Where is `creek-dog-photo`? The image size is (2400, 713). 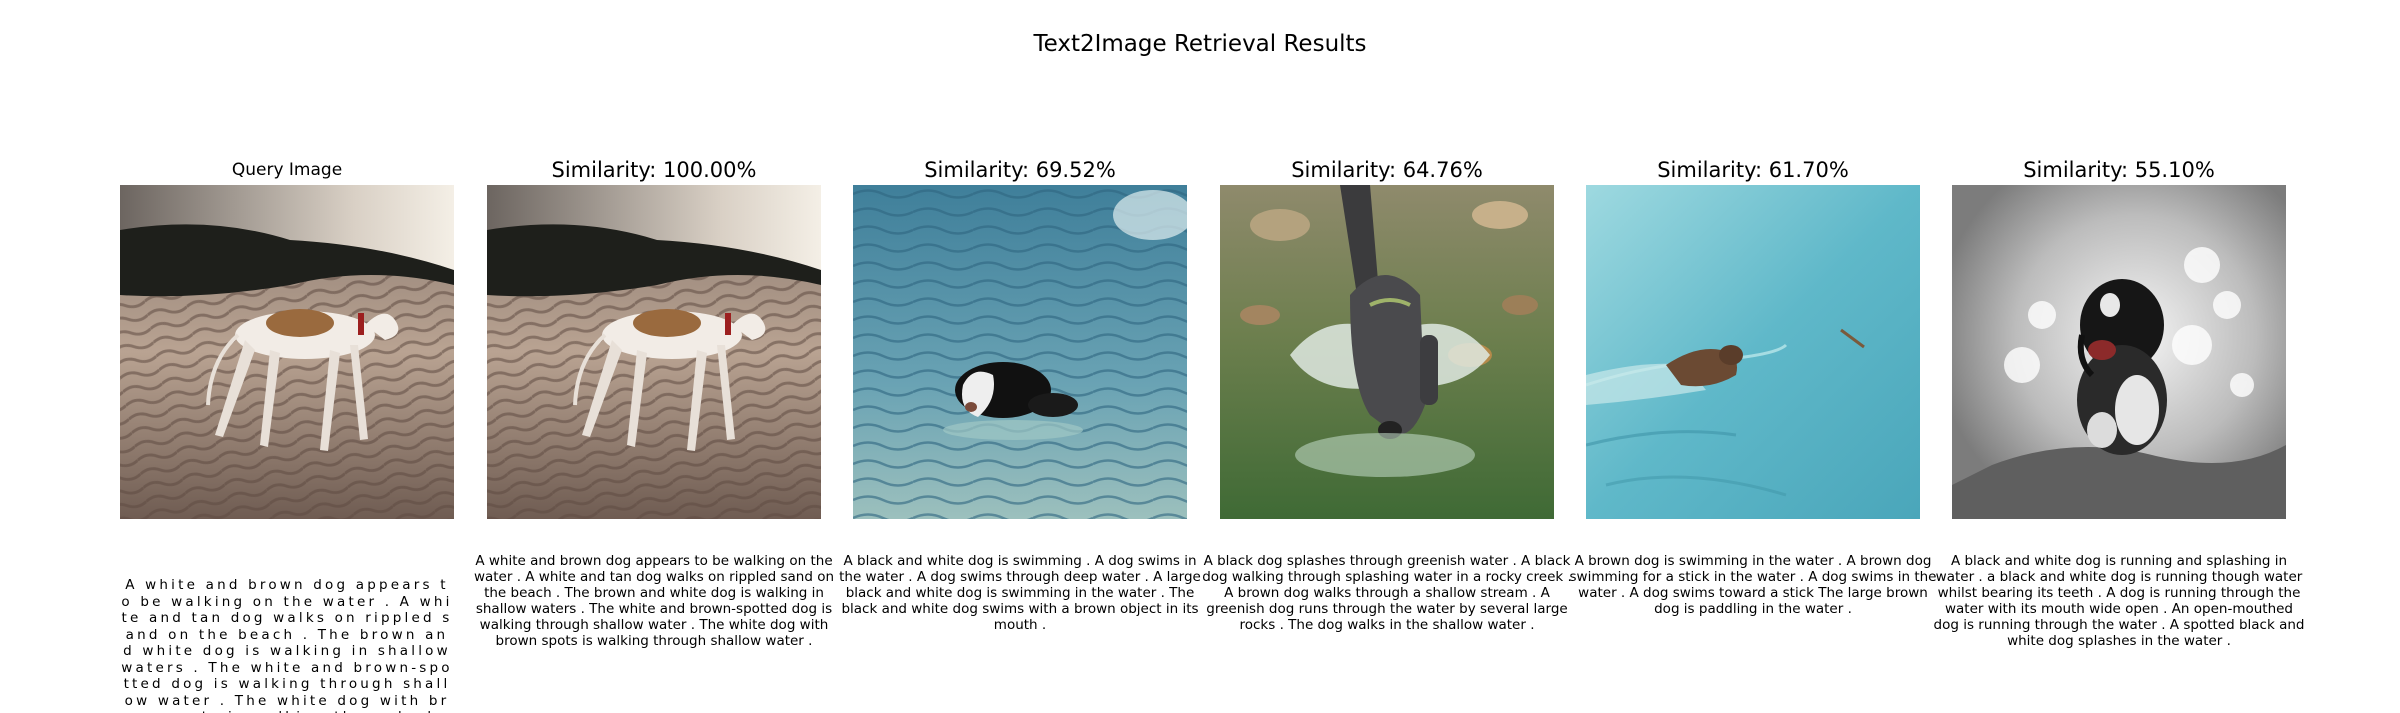 creek-dog-photo is located at coordinates (1387, 352).